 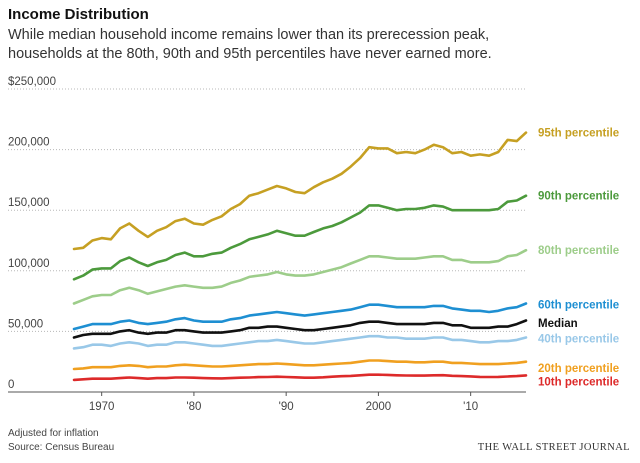 What do you see at coordinates (61, 447) in the screenshot?
I see `footnote-source: Source: Census Bureau` at bounding box center [61, 447].